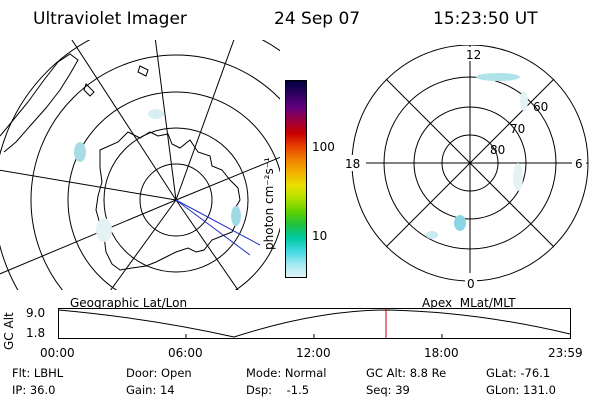 The width and height of the screenshot is (600, 400). What do you see at coordinates (159, 373) in the screenshot?
I see `info-door: Door: Open` at bounding box center [159, 373].